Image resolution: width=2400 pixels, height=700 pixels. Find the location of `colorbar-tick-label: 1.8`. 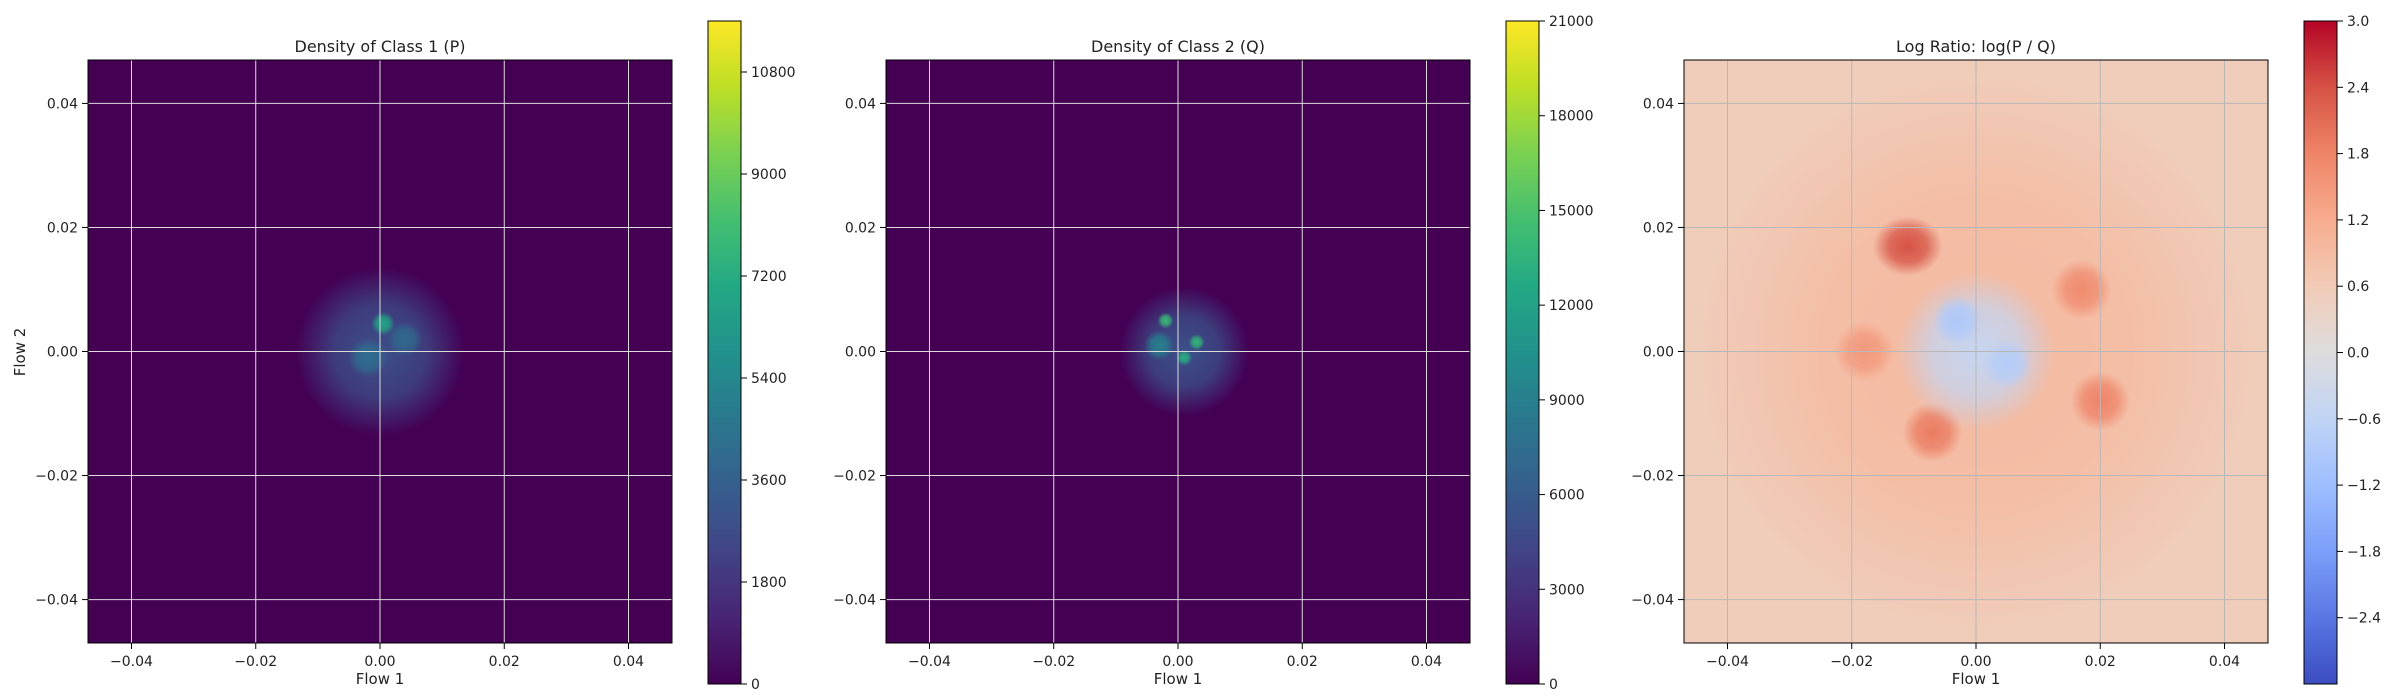

colorbar-tick-label: 1.8 is located at coordinates (2358, 155).